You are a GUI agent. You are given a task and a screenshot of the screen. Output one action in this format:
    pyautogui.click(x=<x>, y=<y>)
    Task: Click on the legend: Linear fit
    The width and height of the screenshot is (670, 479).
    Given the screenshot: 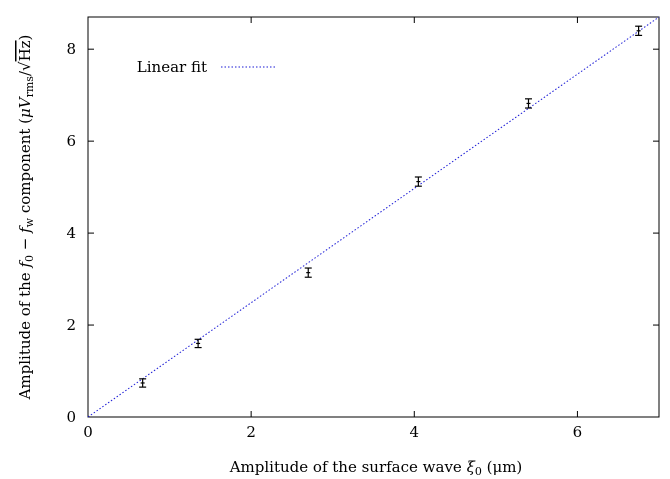 What is the action you would take?
    pyautogui.click(x=206, y=67)
    